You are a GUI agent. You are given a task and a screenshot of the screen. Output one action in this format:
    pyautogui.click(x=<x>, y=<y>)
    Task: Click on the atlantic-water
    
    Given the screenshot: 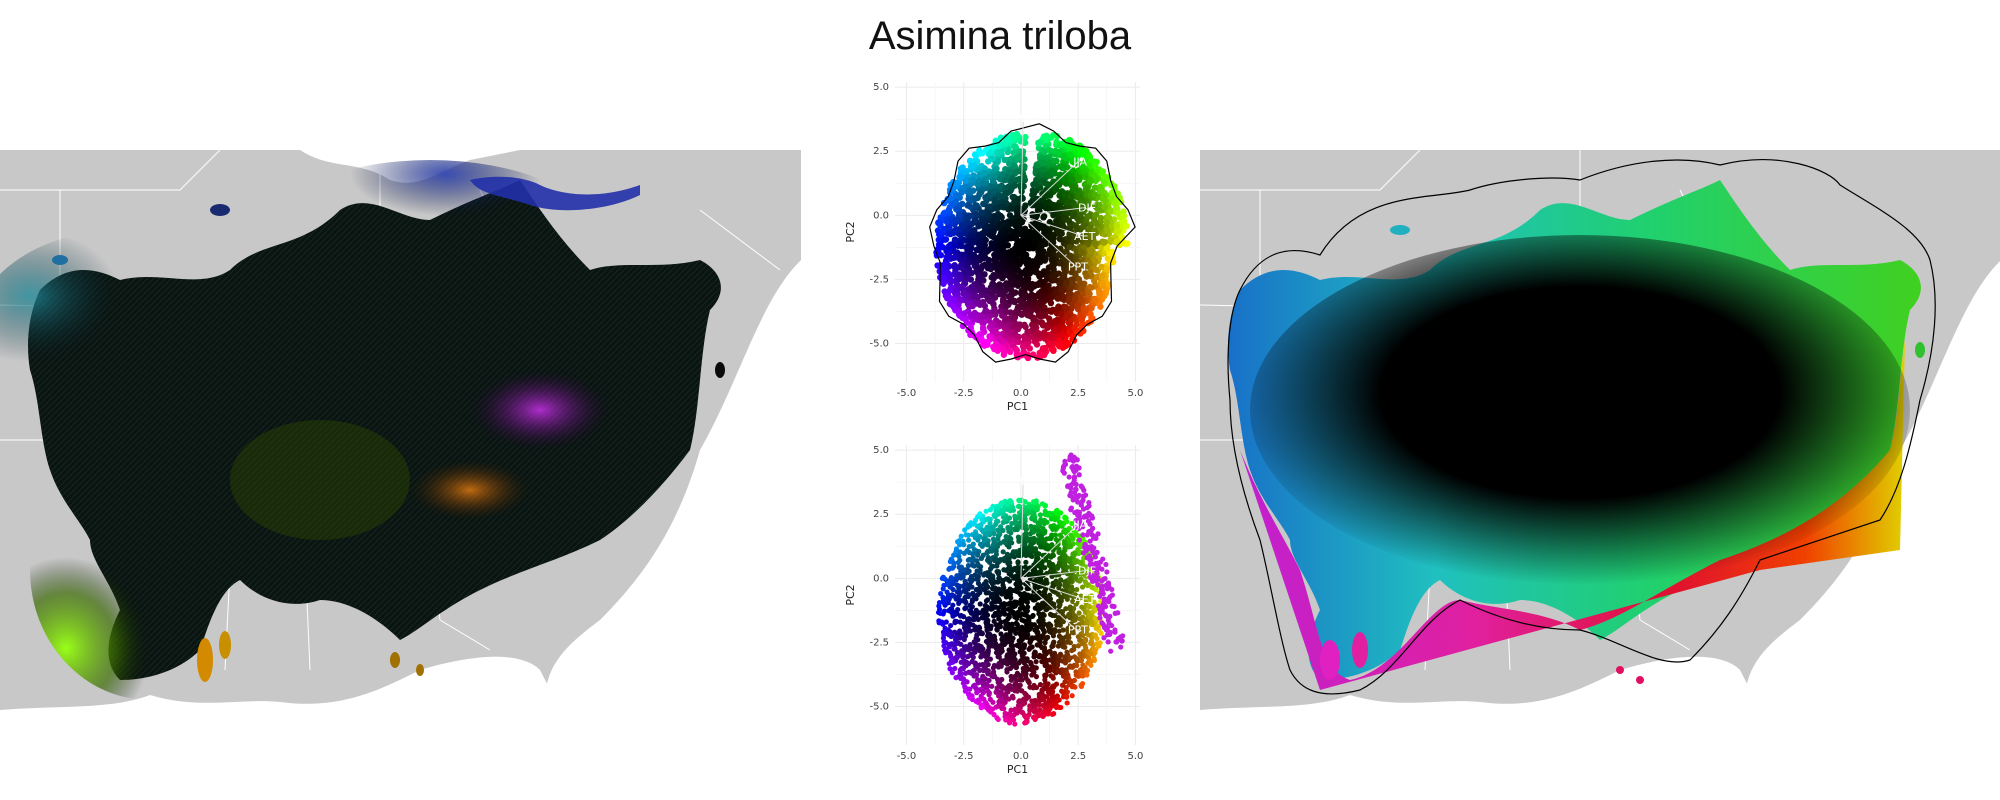 What is the action you would take?
    pyautogui.click(x=672, y=491)
    